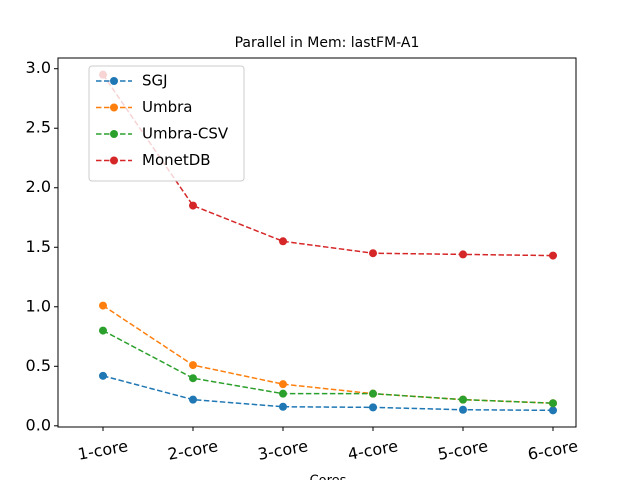 The height and width of the screenshot is (480, 640). What do you see at coordinates (552, 449) in the screenshot?
I see `x-tick-label: 6-core` at bounding box center [552, 449].